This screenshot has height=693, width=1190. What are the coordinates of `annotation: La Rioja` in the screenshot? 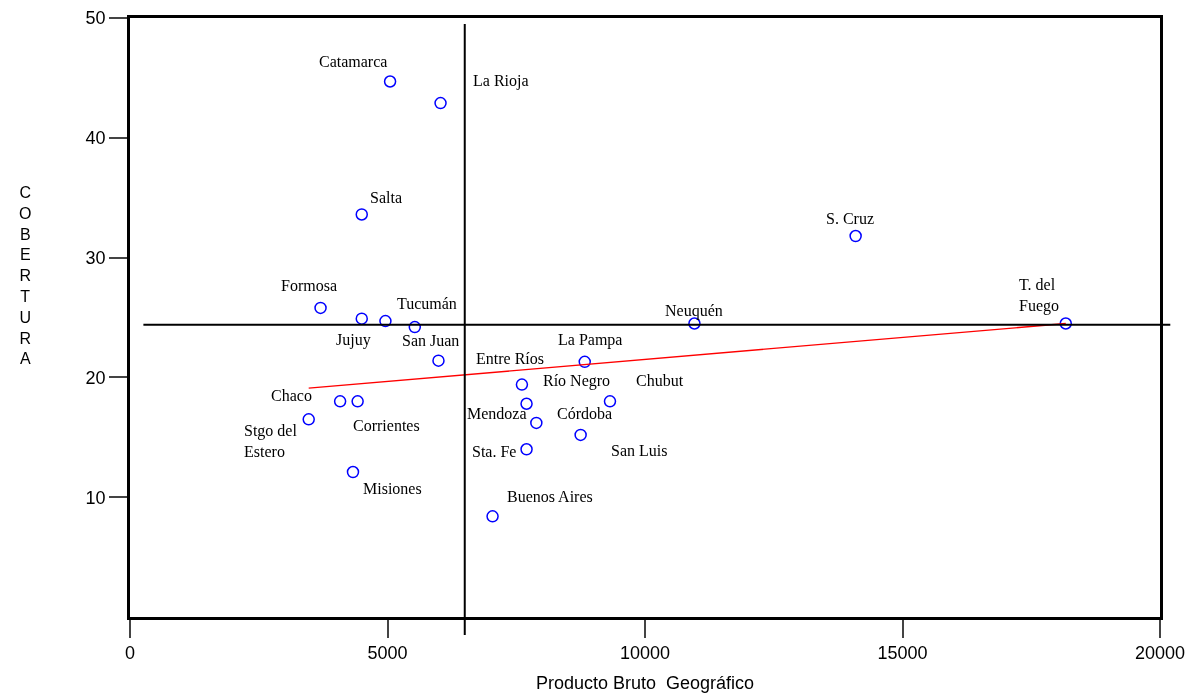 It's located at (501, 81).